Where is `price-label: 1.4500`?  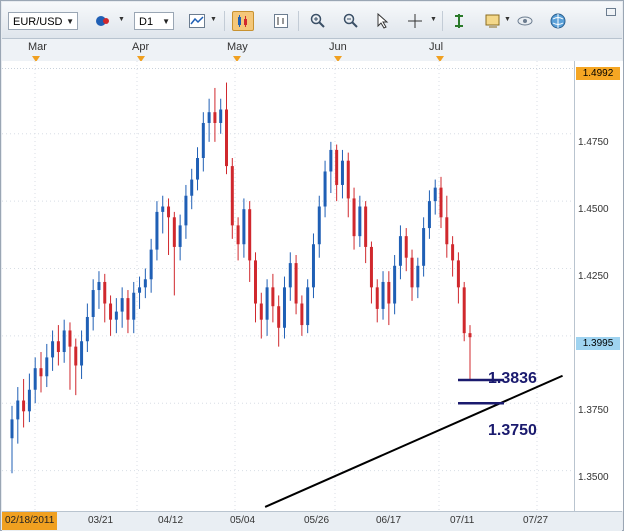
price-label: 1.4500 is located at coordinates (593, 209).